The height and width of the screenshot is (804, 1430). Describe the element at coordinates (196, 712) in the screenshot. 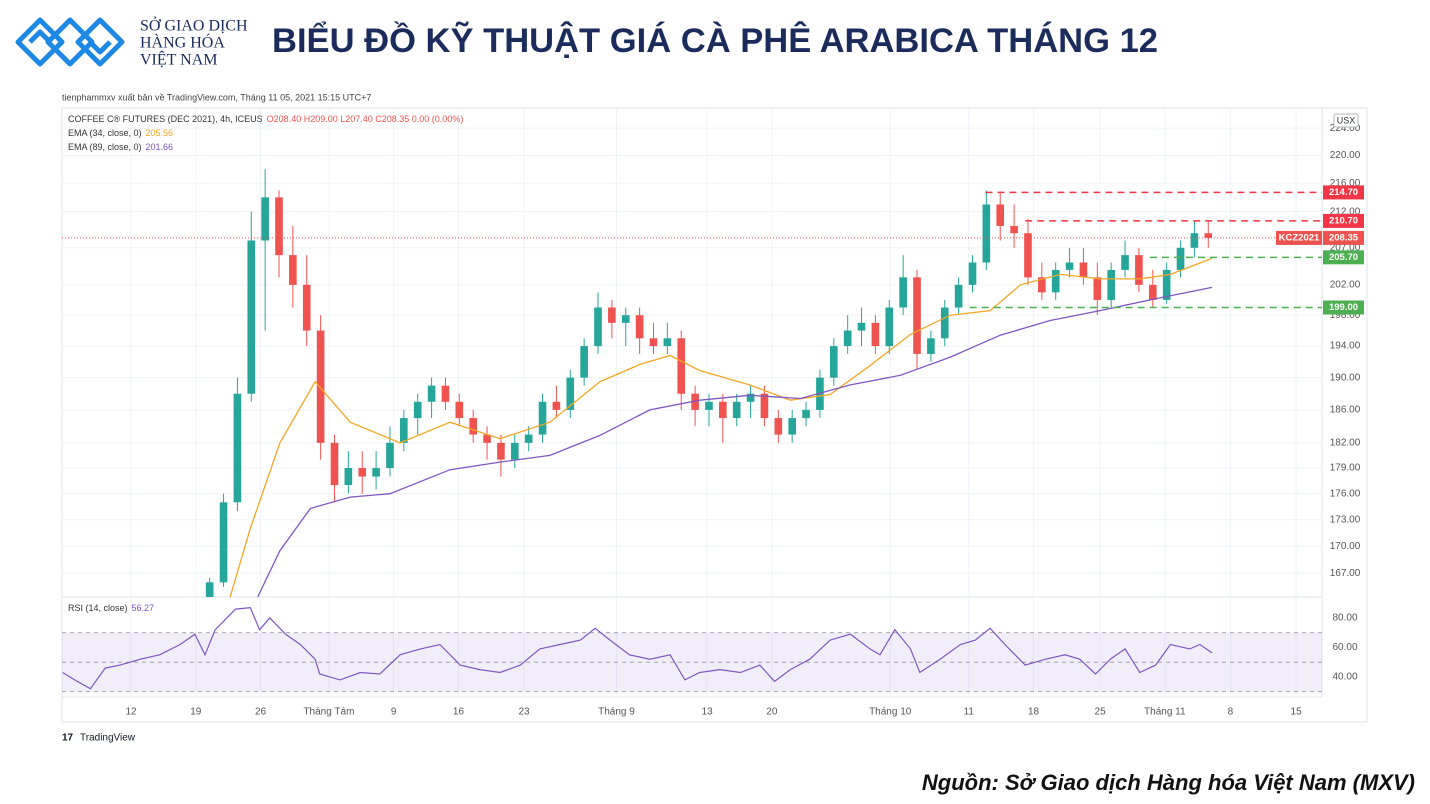

I see `x-tick-label: 19` at that location.